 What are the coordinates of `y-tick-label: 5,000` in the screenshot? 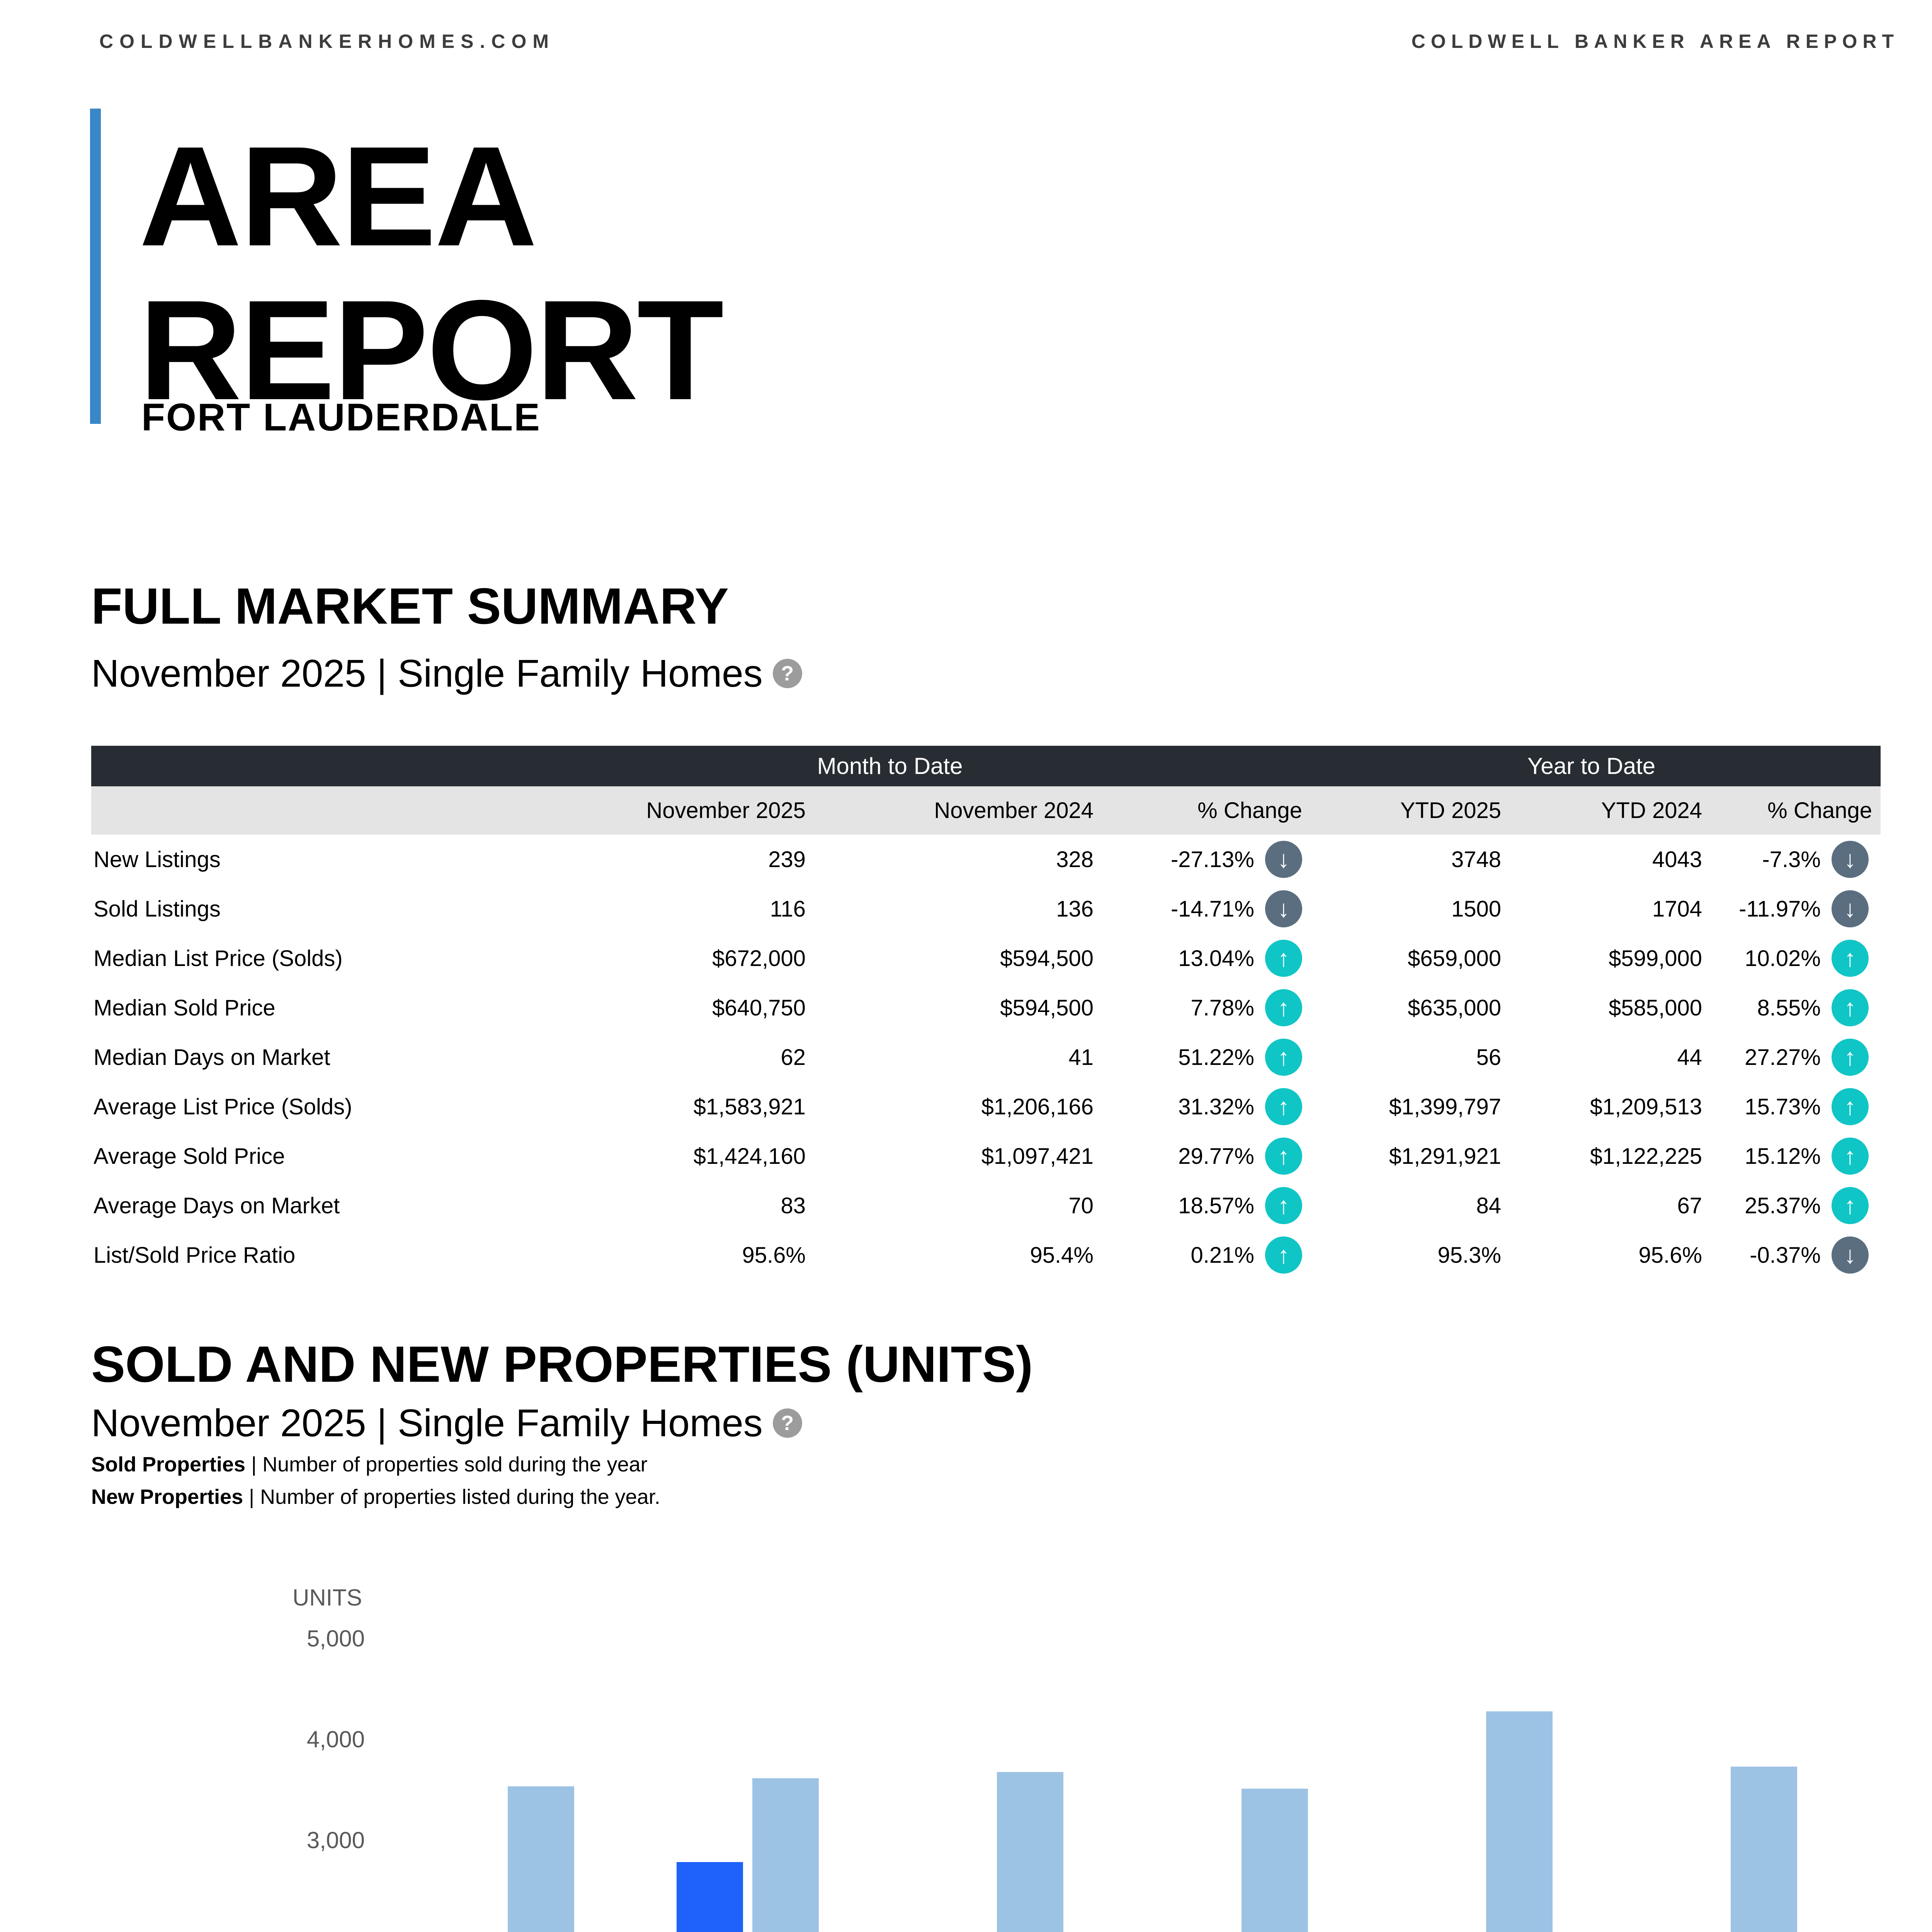 It's located at (335, 1639).